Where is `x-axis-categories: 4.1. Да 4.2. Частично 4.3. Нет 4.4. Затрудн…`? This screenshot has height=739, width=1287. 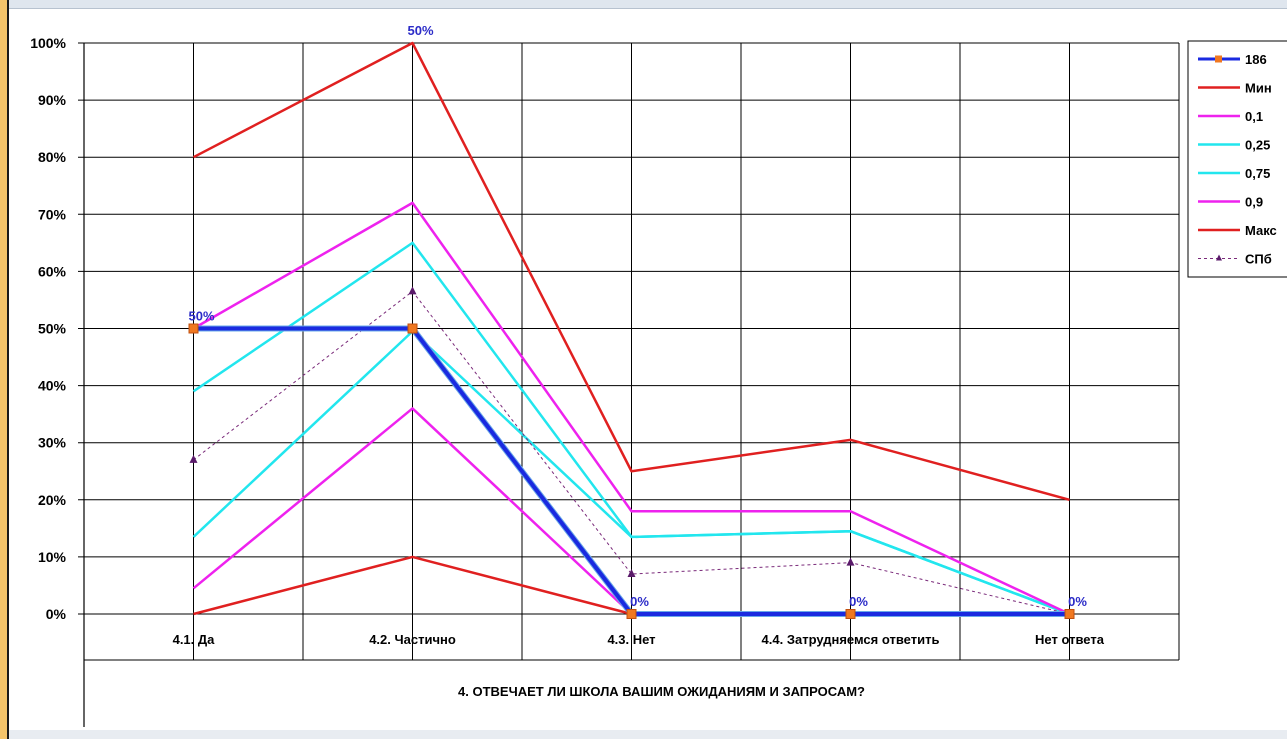 x-axis-categories: 4.1. Да 4.2. Частично 4.3. Нет 4.4. Затрудн… is located at coordinates (639, 639).